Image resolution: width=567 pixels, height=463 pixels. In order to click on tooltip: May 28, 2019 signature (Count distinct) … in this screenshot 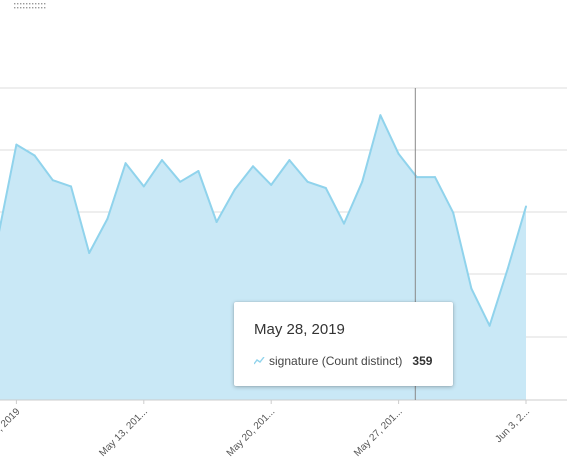, I will do `click(343, 344)`.